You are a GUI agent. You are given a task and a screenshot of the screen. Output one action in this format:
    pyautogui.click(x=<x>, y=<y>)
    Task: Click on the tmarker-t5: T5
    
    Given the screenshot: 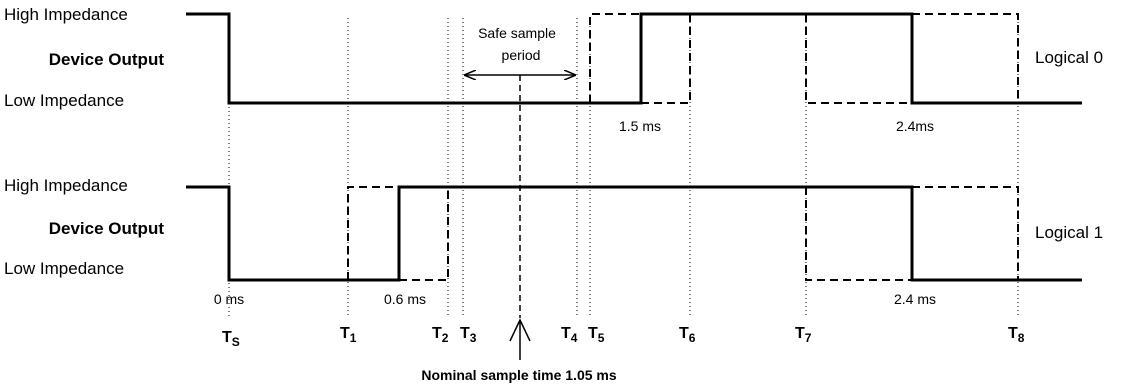 What is the action you would take?
    pyautogui.click(x=596, y=335)
    